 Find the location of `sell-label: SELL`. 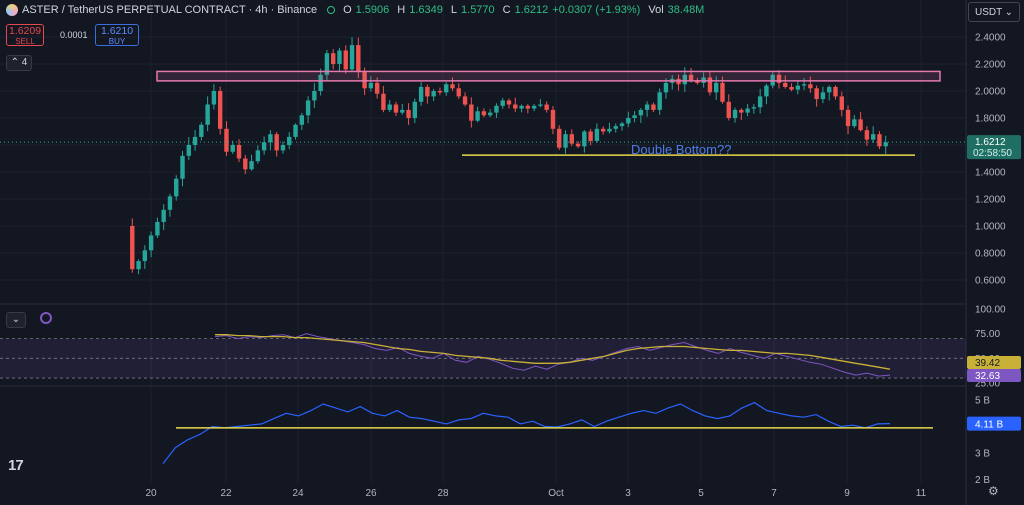

sell-label: SELL is located at coordinates (25, 41).